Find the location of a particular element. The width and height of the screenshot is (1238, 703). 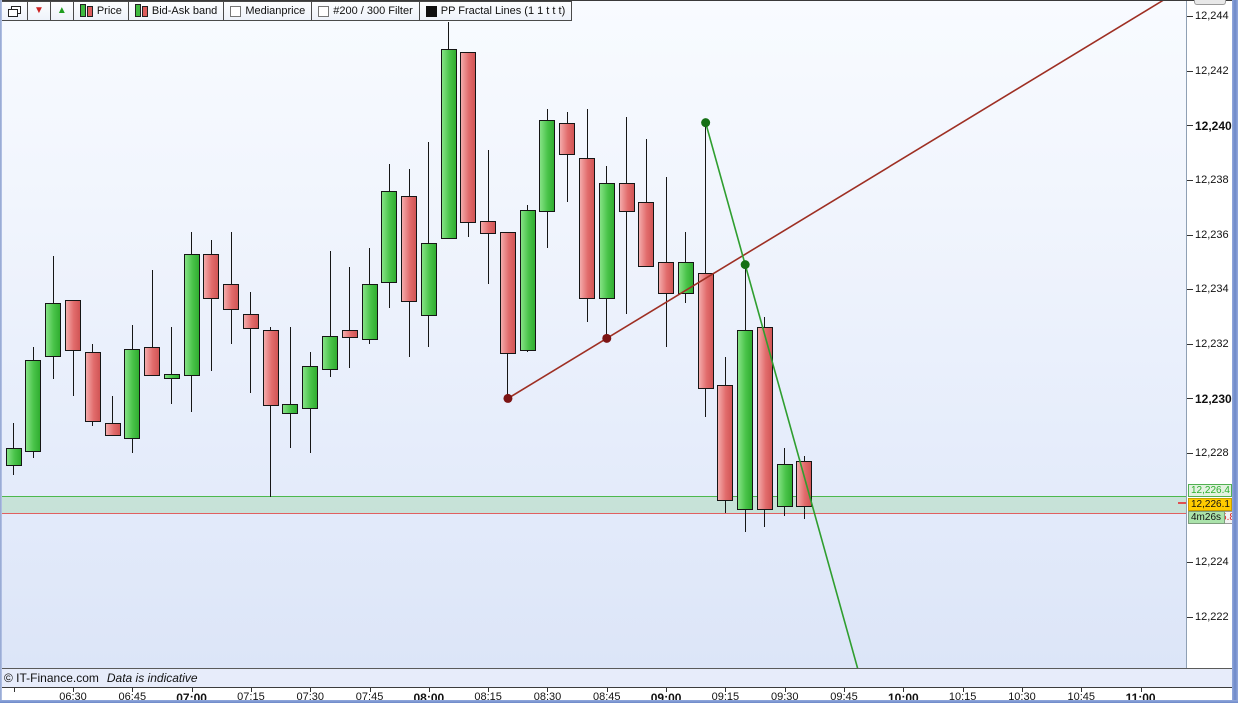

candle-body-06:30 is located at coordinates (73, 326).